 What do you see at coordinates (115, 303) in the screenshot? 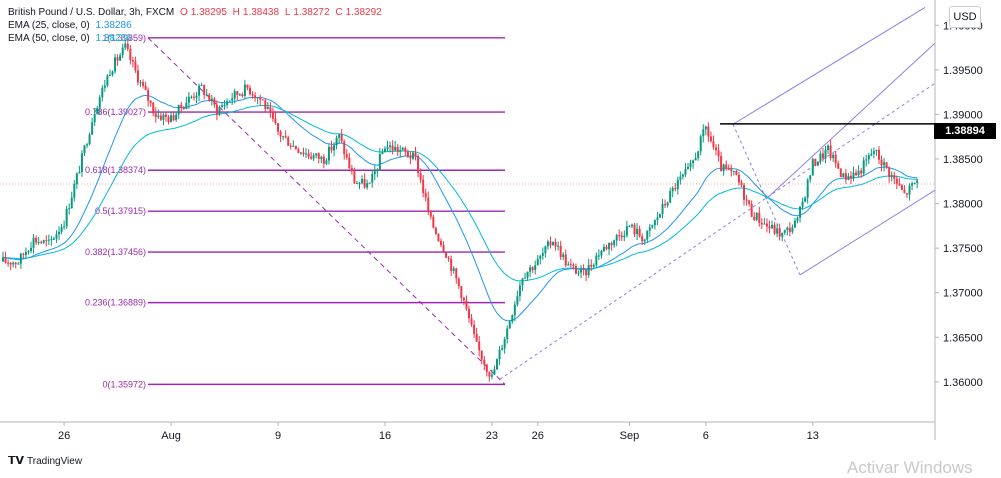
I see `fib-level-label: 0.236(1.36889)` at bounding box center [115, 303].